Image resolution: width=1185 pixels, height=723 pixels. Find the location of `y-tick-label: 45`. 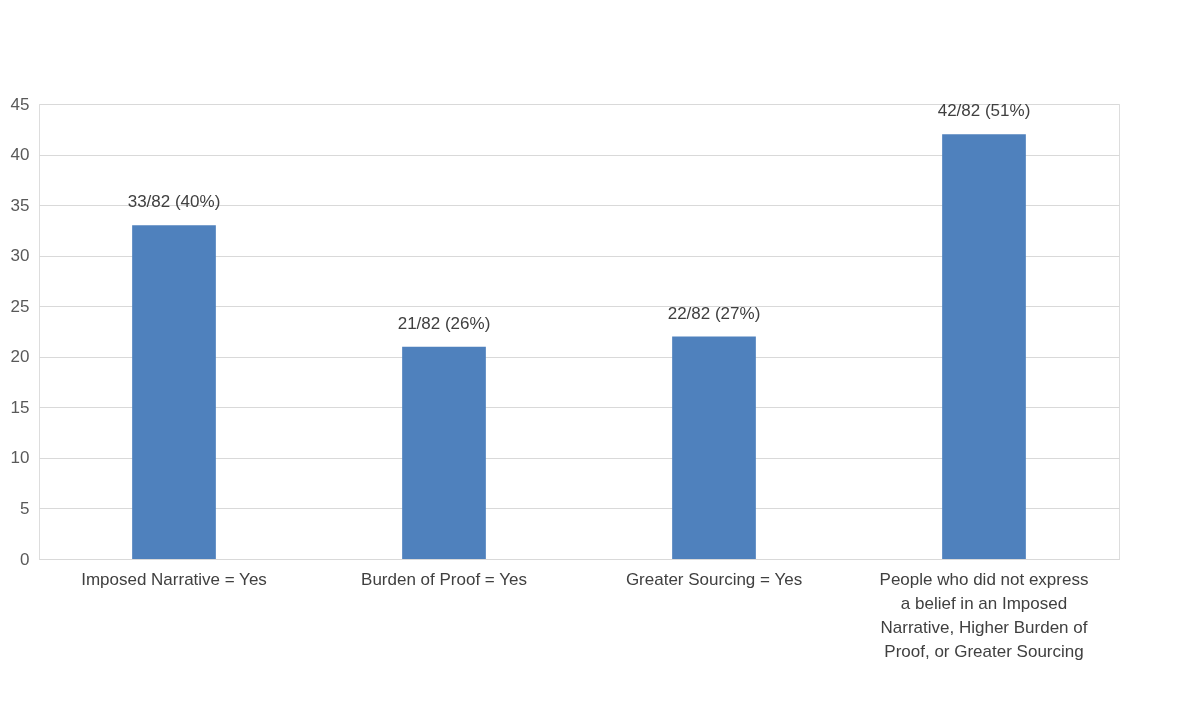

y-tick-label: 45 is located at coordinates (20, 104).